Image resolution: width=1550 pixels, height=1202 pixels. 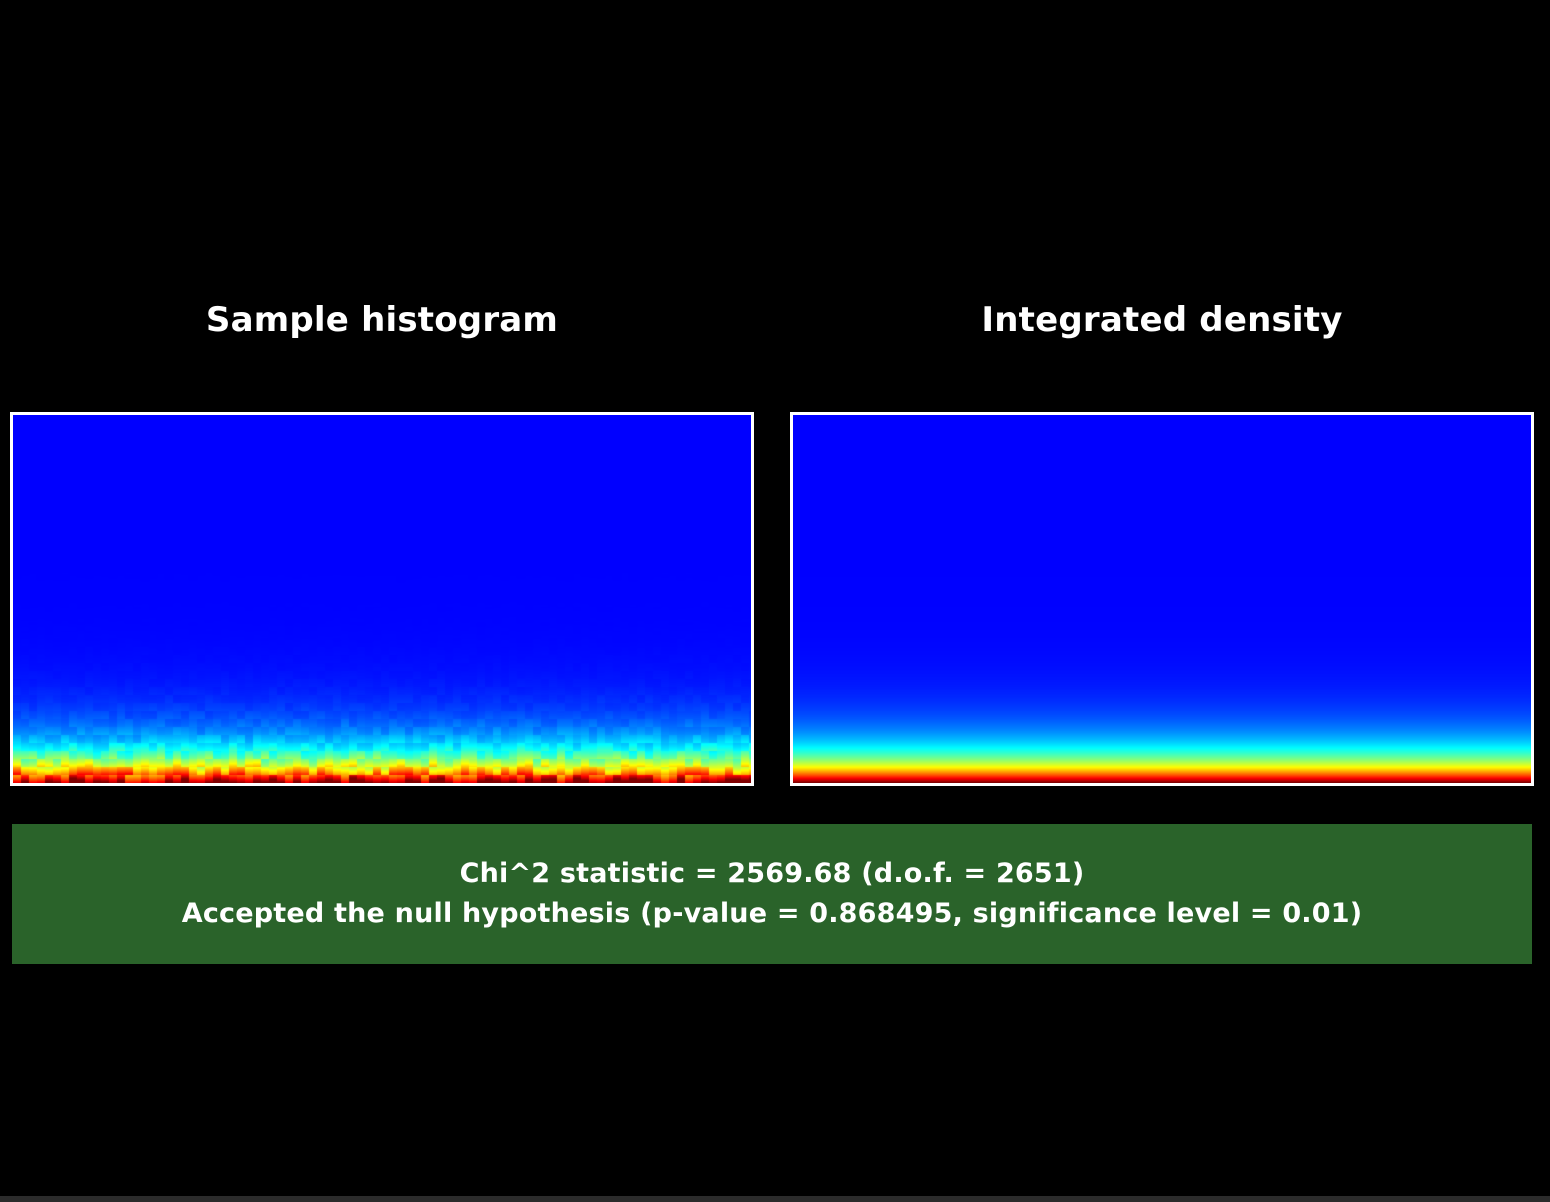 What do you see at coordinates (775, 1199) in the screenshot?
I see `bottom-status-strip` at bounding box center [775, 1199].